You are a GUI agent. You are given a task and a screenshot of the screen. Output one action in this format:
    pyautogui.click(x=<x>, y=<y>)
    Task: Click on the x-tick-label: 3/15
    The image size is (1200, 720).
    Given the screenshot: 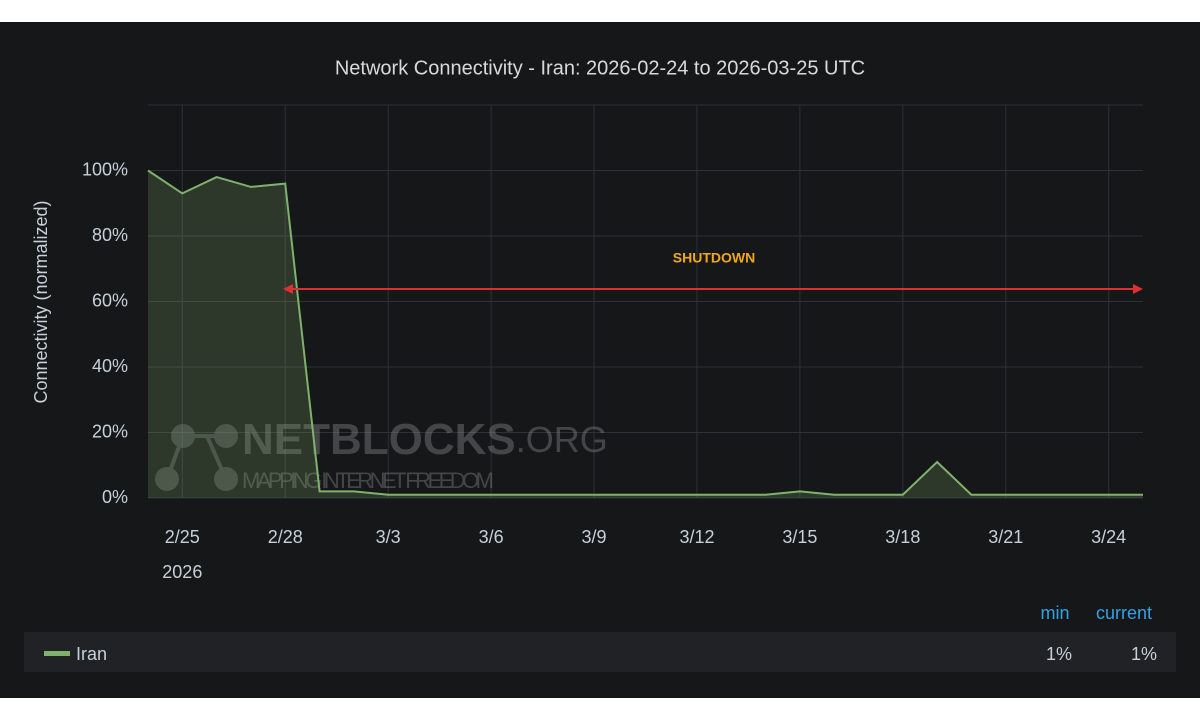 What is the action you would take?
    pyautogui.click(x=799, y=537)
    